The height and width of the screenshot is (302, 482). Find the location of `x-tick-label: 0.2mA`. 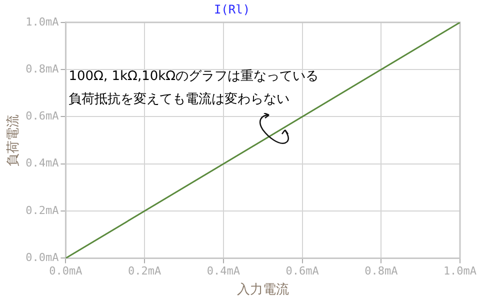

x-tick-label: 0.2mA is located at coordinates (145, 271).